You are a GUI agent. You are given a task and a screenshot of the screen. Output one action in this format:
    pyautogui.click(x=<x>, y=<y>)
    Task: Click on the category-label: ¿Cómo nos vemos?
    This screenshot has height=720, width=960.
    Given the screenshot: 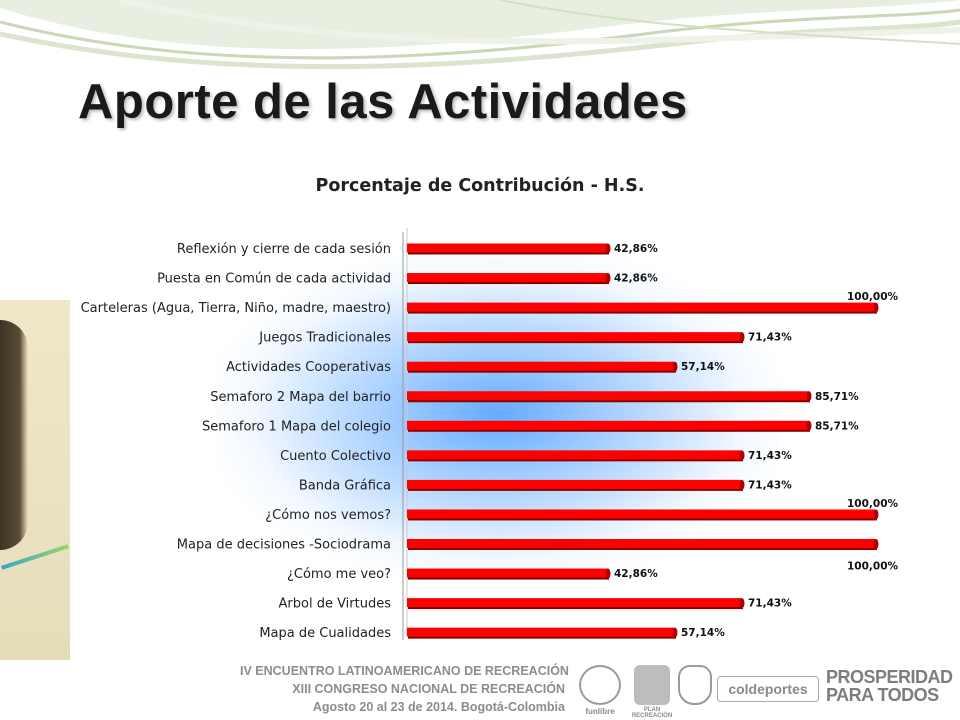 What is the action you would take?
    pyautogui.click(x=328, y=515)
    